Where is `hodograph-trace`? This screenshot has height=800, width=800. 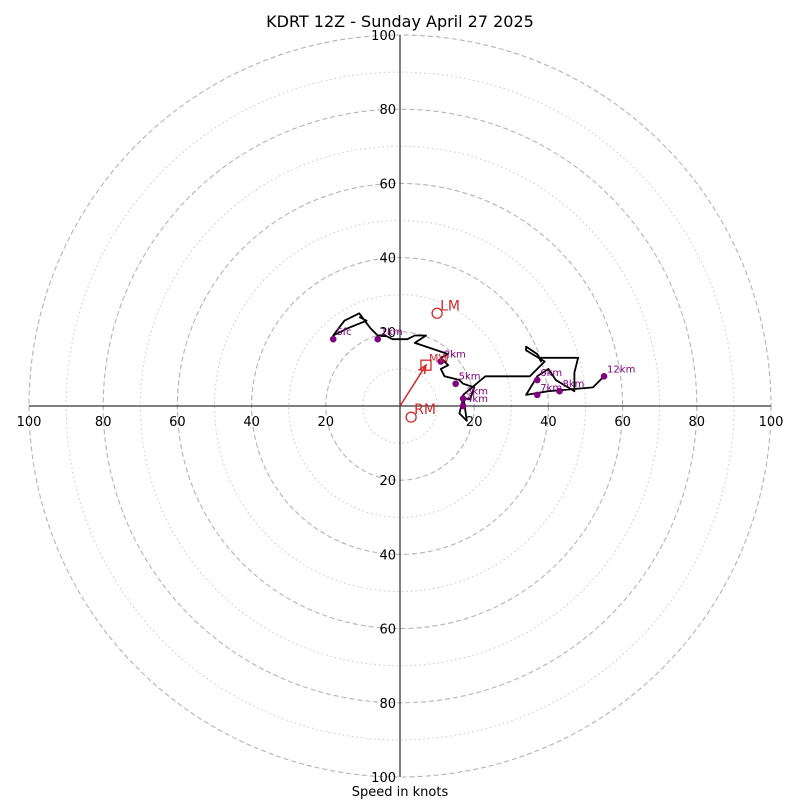
hodograph-trace is located at coordinates (468, 367).